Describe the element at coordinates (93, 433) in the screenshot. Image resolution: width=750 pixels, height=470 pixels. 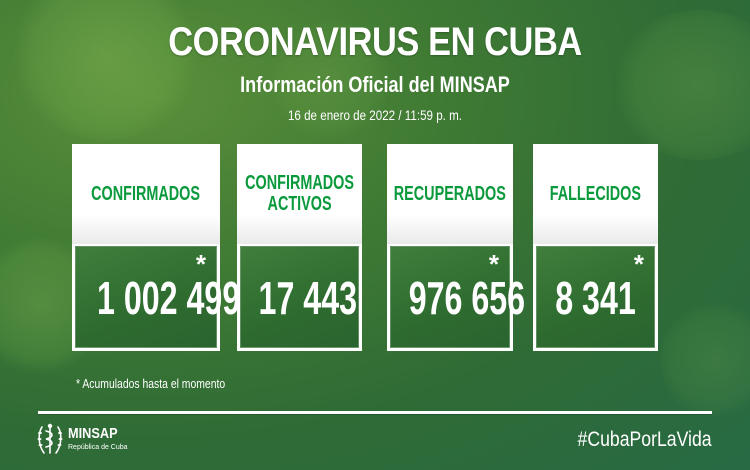
I see `logo-name: MINSAP` at that location.